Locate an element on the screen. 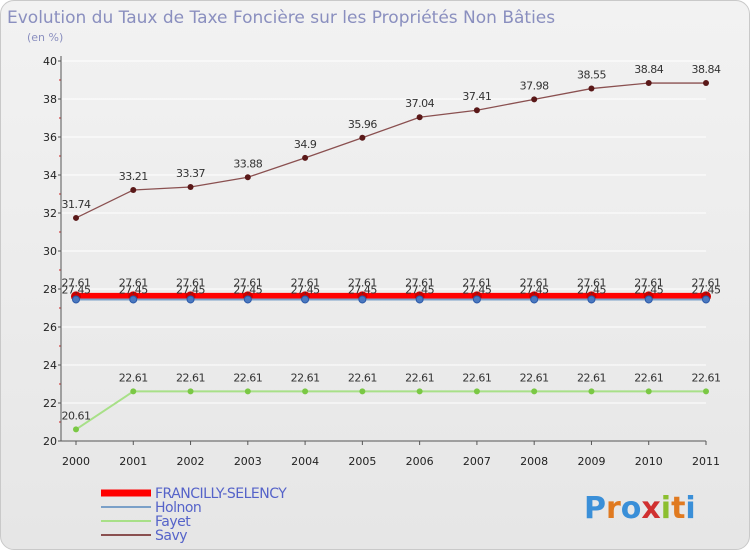 The width and height of the screenshot is (750, 550). y-tick-label: 36 is located at coordinates (50, 137).